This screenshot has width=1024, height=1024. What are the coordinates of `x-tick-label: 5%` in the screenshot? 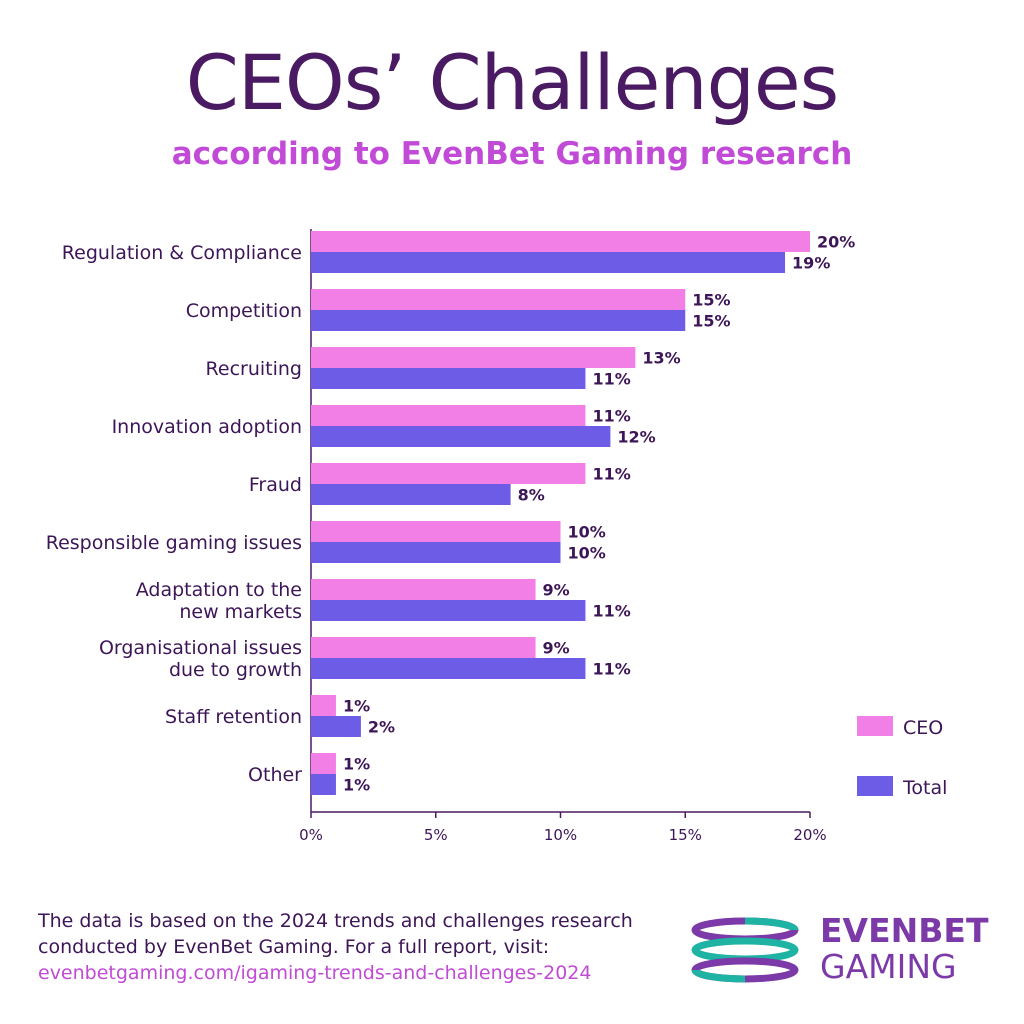 It's located at (436, 835).